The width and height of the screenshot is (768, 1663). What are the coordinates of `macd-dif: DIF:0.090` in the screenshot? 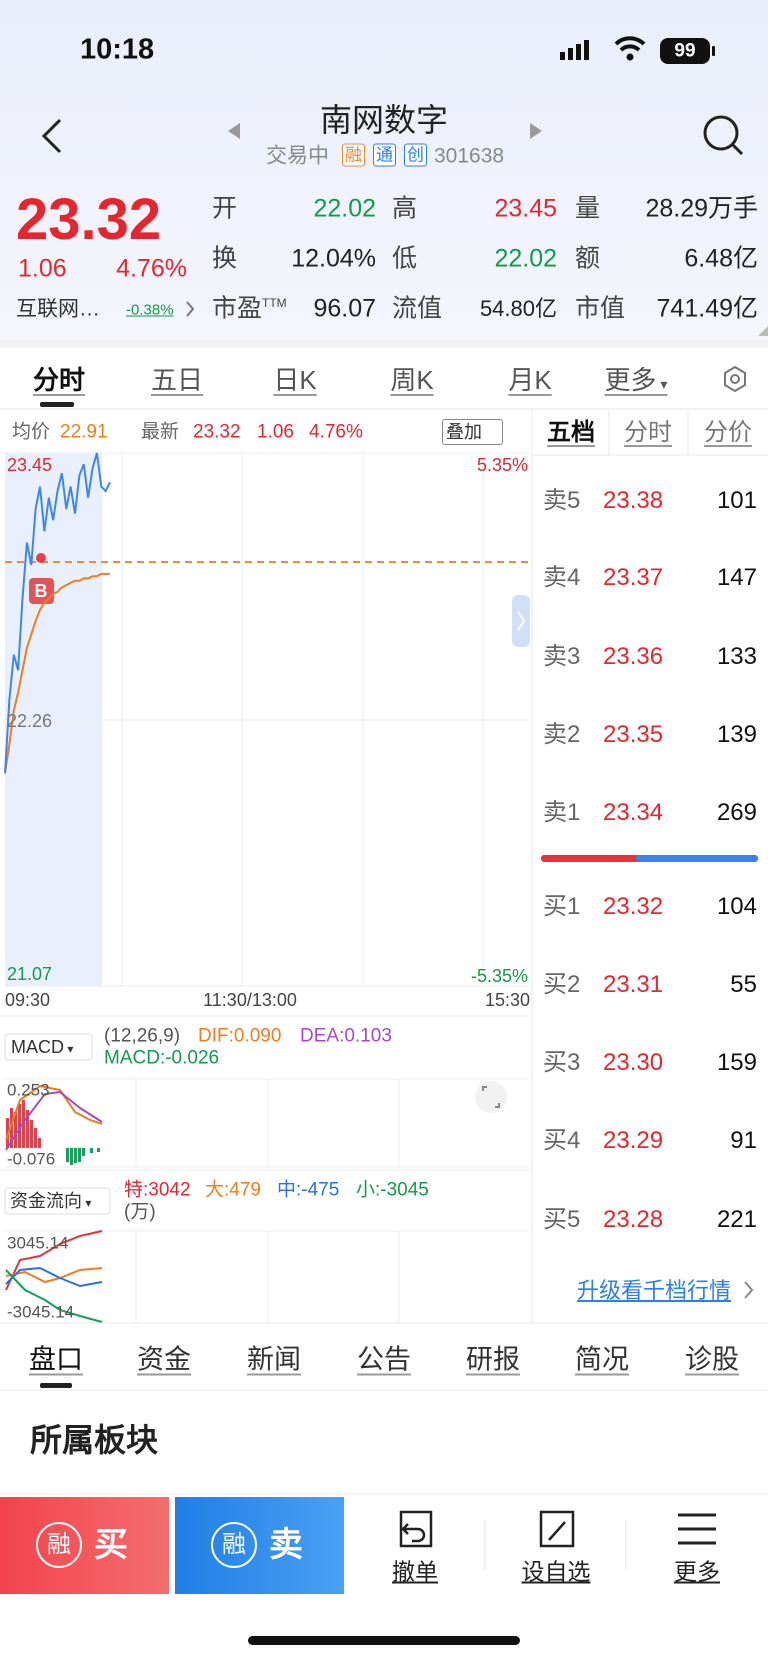 It's located at (240, 1036).